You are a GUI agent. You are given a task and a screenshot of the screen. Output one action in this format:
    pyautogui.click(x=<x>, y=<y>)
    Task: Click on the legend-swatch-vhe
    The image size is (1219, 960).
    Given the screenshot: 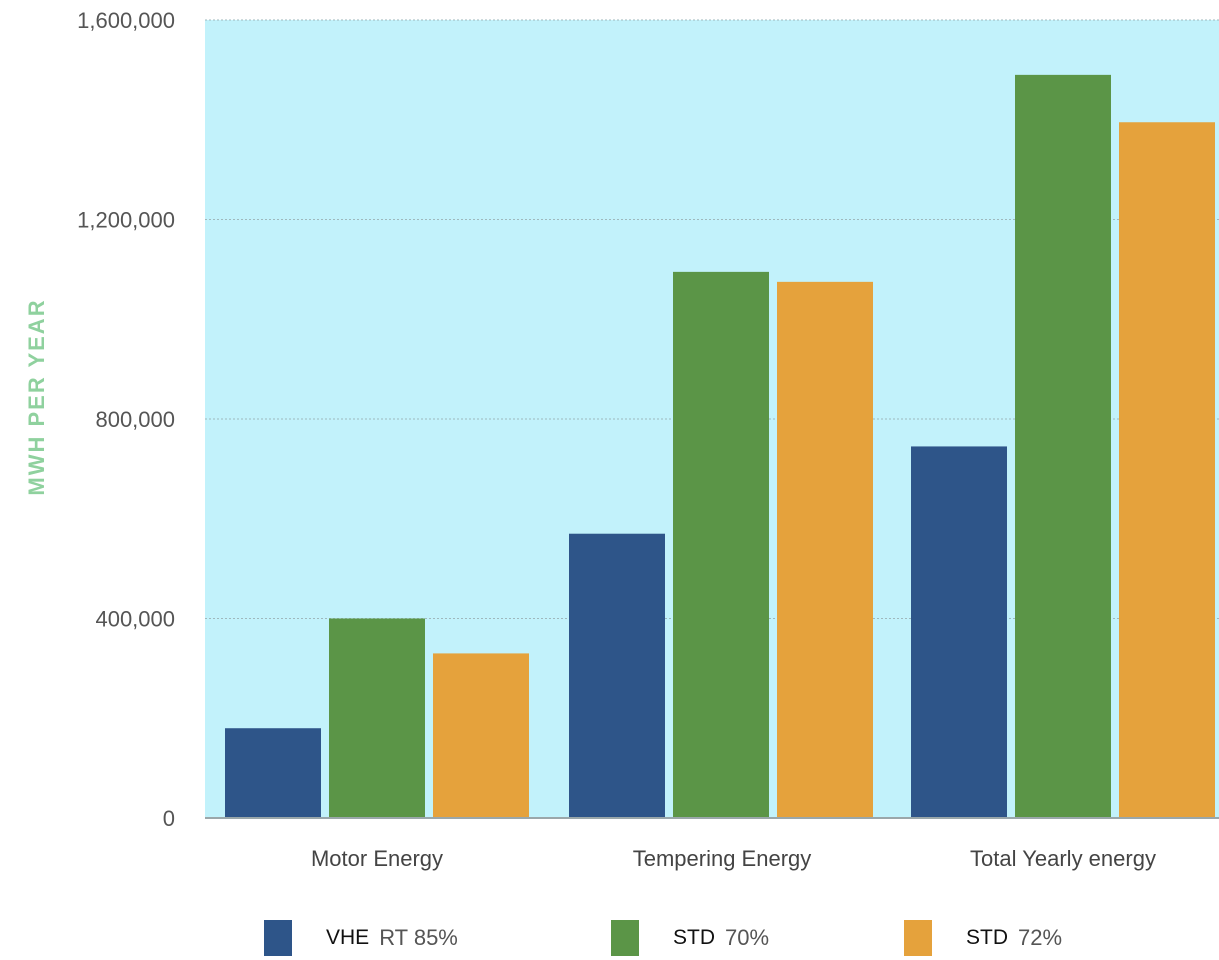 What is the action you would take?
    pyautogui.click(x=278, y=938)
    